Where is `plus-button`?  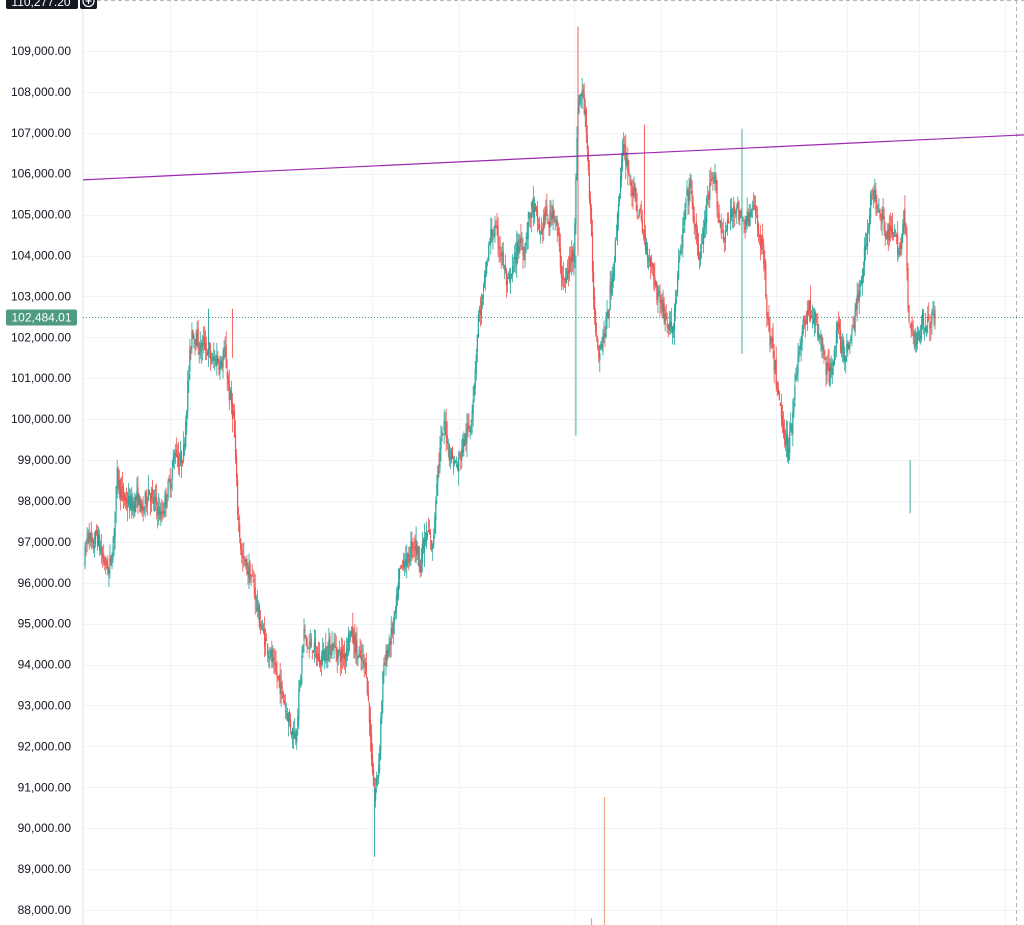 plus-button is located at coordinates (88, 4).